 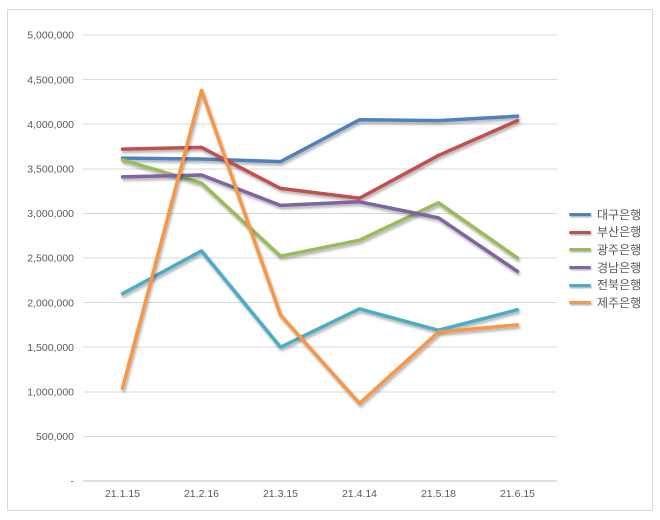 What do you see at coordinates (619, 249) in the screenshot?
I see `legend-label: 광주은행` at bounding box center [619, 249].